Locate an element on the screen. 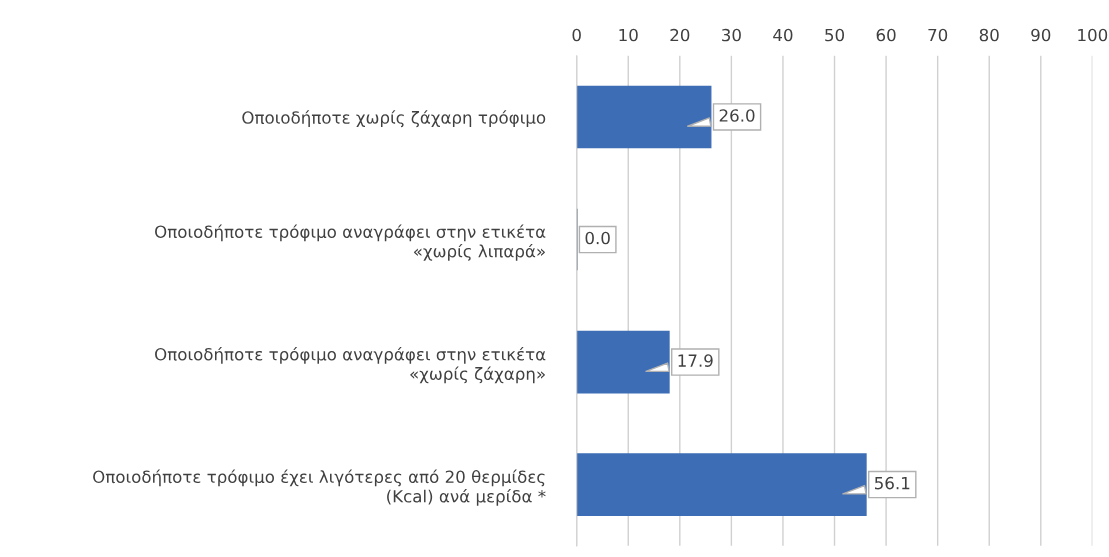 This screenshot has width=1109, height=557. x-tick-label: 20 is located at coordinates (680, 35).